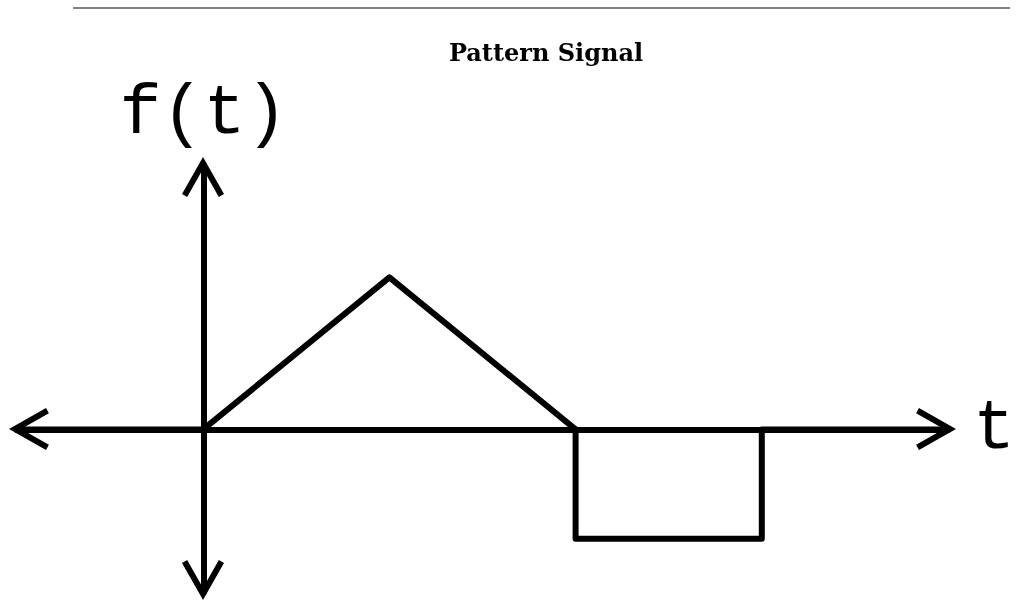 The width and height of the screenshot is (1018, 602). Describe the element at coordinates (546, 52) in the screenshot. I see `chart-title: Pattern Signal` at that location.